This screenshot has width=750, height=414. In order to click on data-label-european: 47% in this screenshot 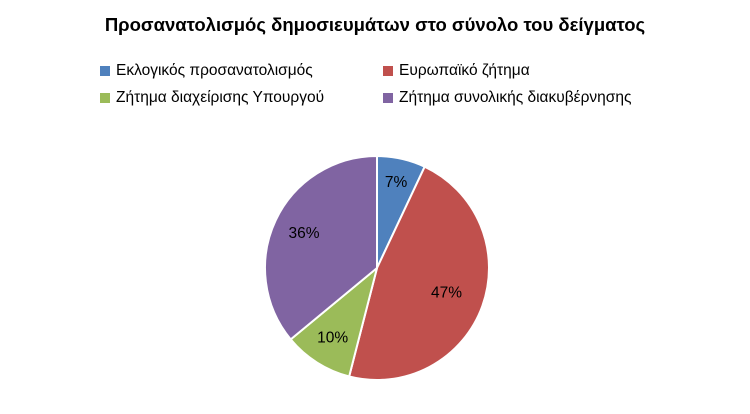, I will do `click(446, 293)`.